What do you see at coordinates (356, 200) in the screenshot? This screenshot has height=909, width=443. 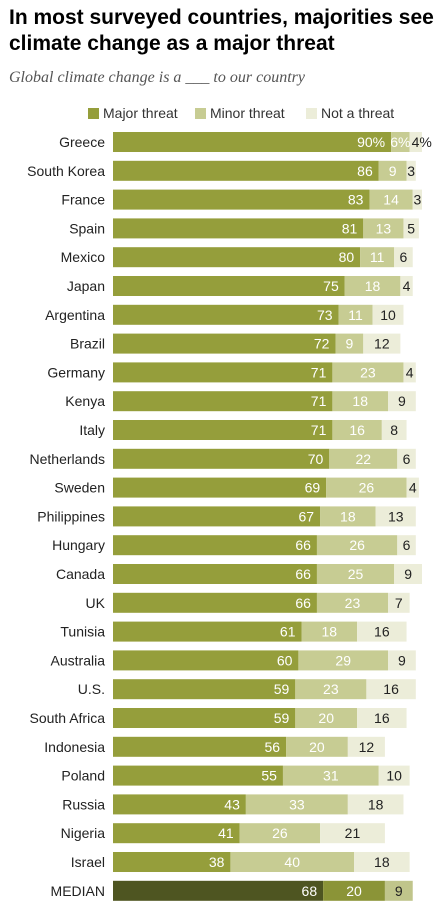 I see `value-label-major-france: 83` at bounding box center [356, 200].